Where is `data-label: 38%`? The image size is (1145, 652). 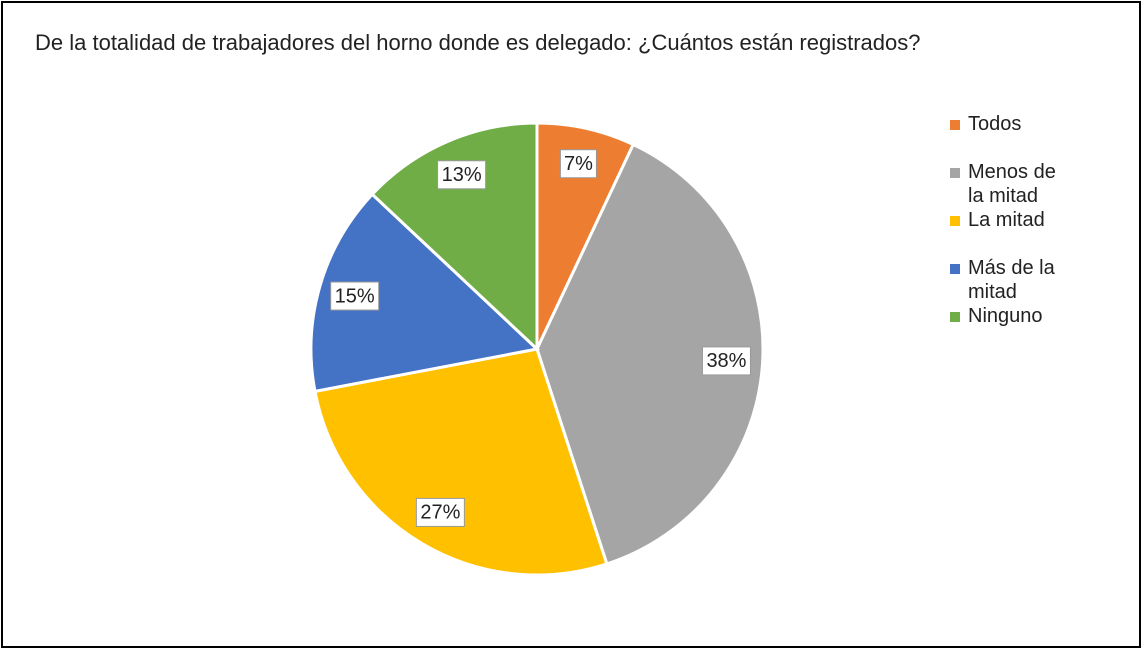
data-label: 38% is located at coordinates (726, 361).